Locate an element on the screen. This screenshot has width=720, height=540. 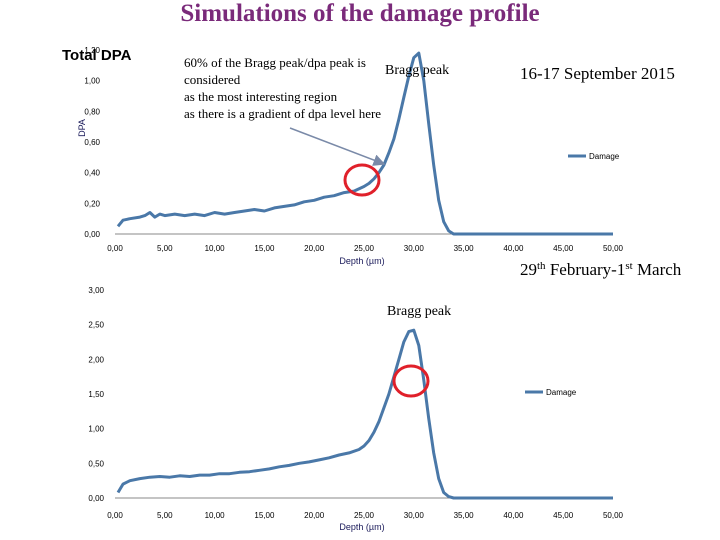
date-bottom-day: 29 is located at coordinates (528, 269).